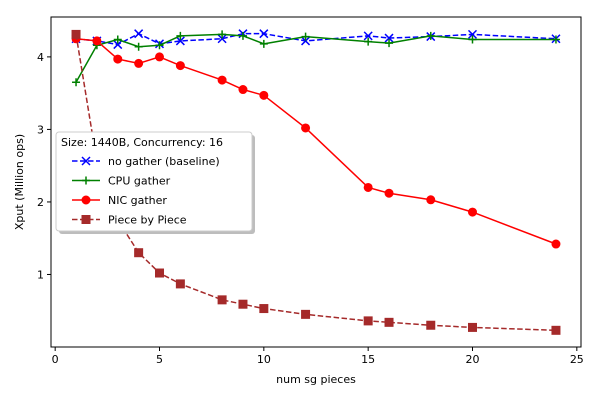 Image resolution: width=600 pixels, height=400 pixels. Describe the element at coordinates (142, 142) in the screenshot. I see `legend-title: Size: 1440B, Concurrency: 16` at that location.